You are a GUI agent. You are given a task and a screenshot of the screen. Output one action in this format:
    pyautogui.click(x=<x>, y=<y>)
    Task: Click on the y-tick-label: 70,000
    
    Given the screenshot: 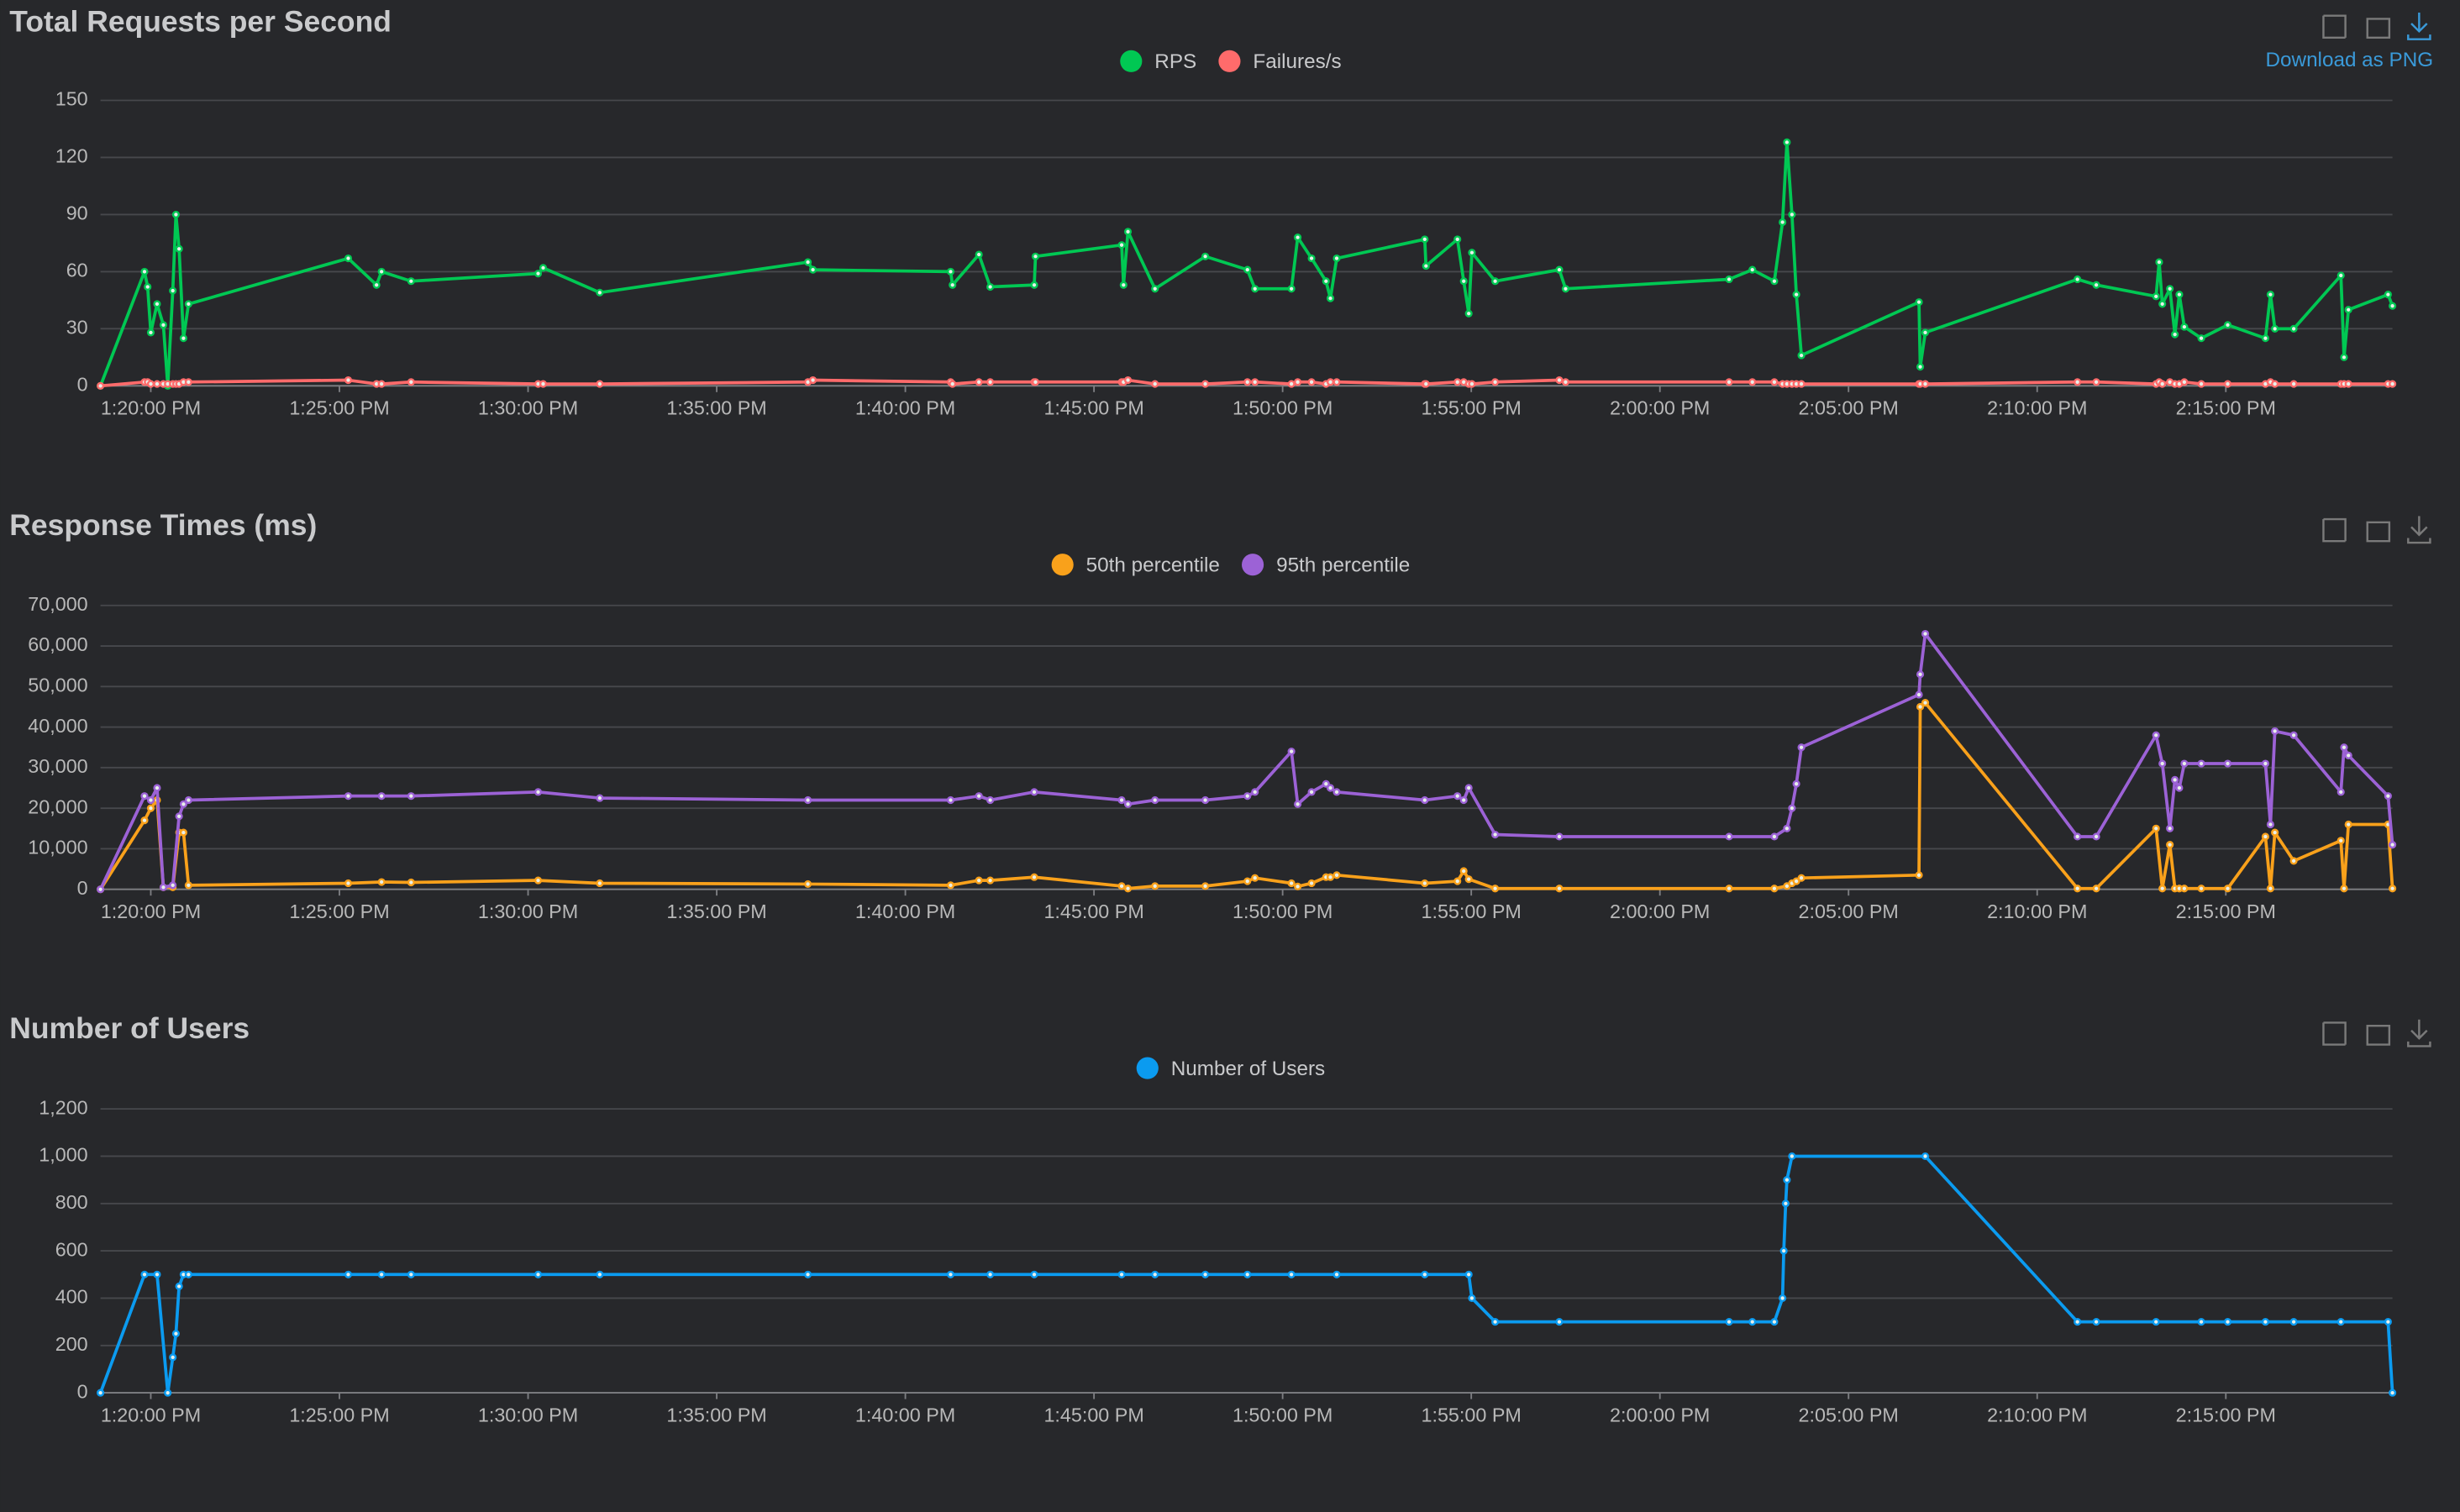 What is the action you would take?
    pyautogui.click(x=57, y=604)
    